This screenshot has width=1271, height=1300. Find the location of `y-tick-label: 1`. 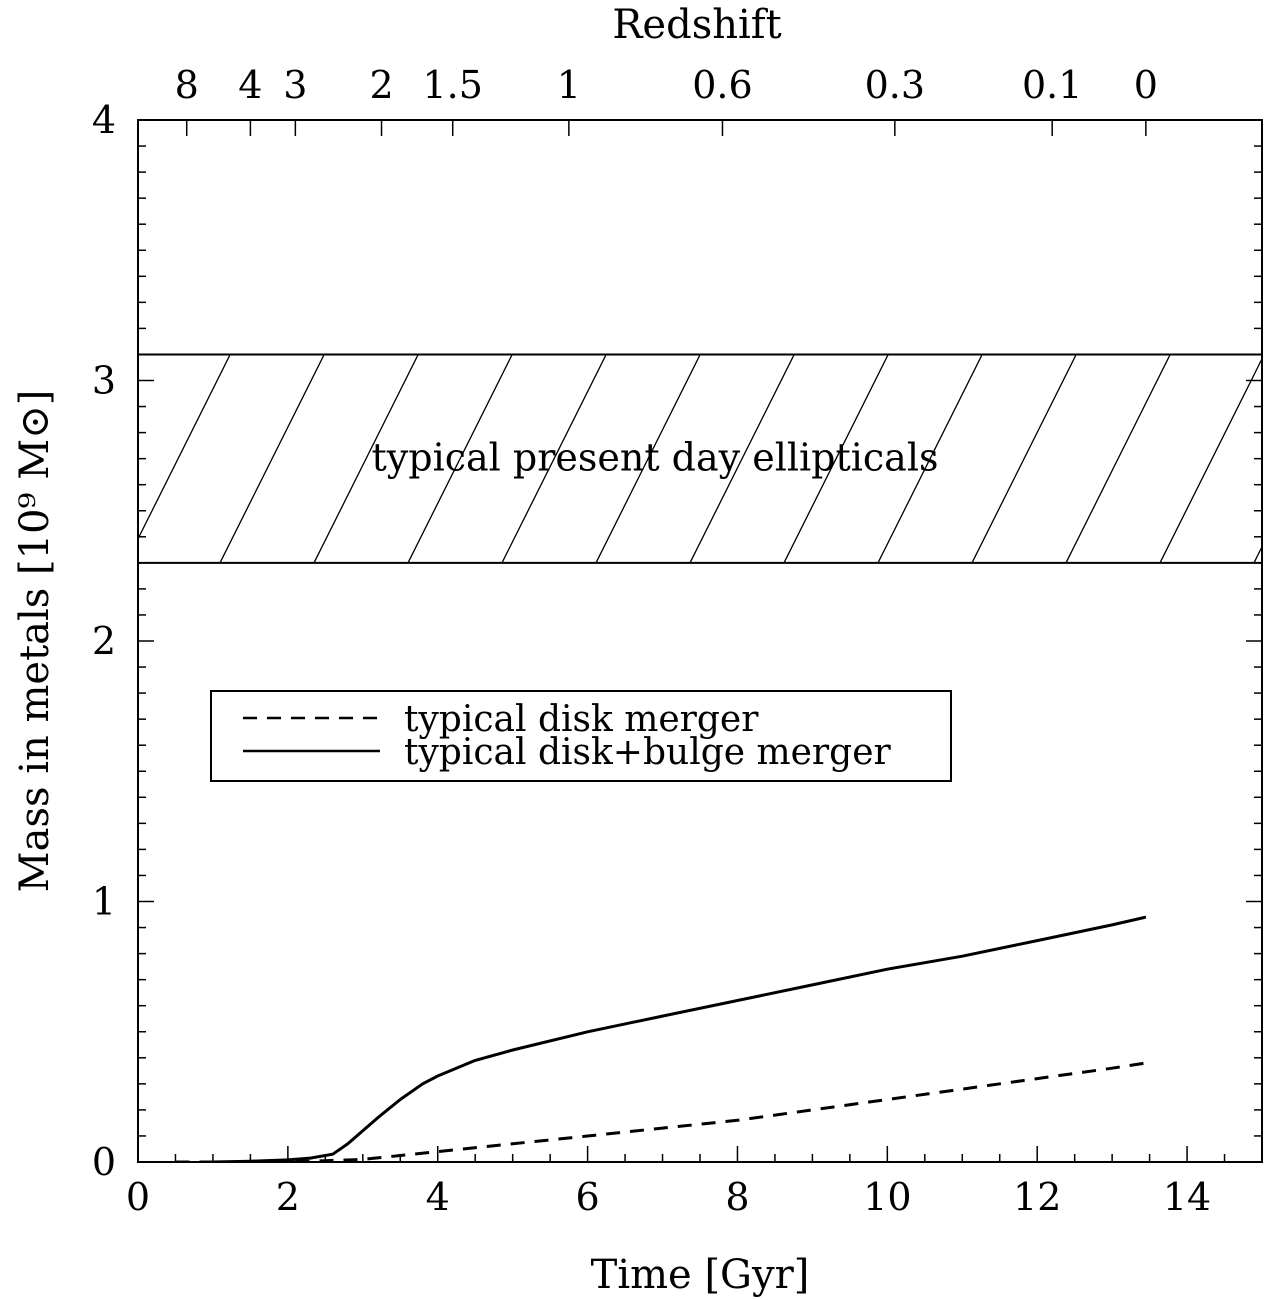

y-tick-label: 1 is located at coordinates (104, 902).